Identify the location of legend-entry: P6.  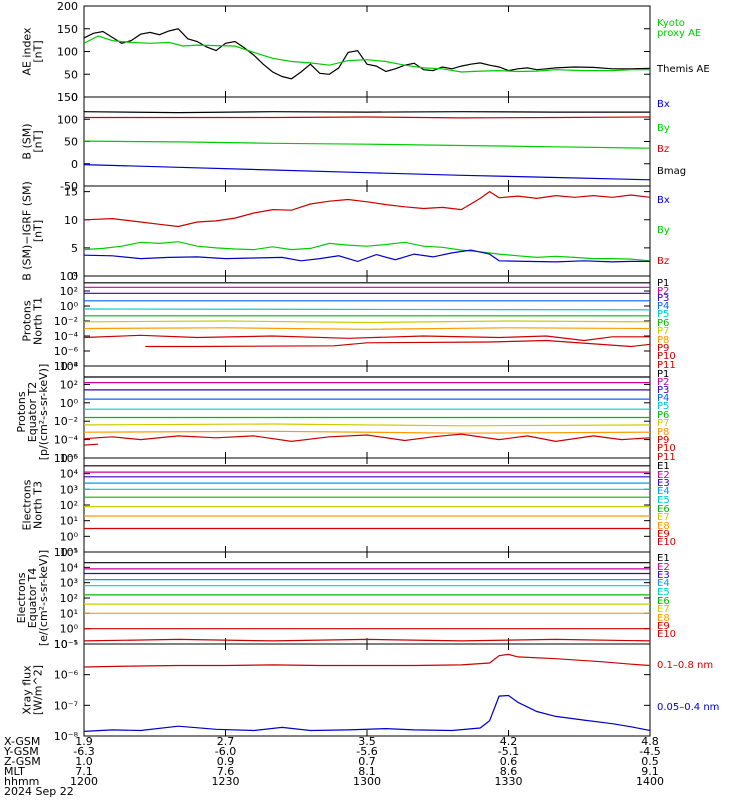
(663, 415).